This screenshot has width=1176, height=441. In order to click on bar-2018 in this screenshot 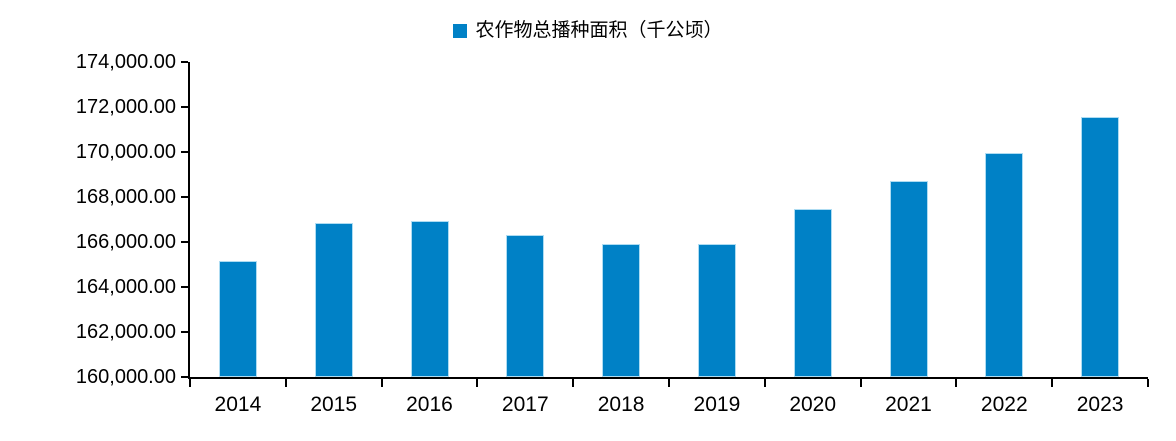, I will do `click(621, 310)`.